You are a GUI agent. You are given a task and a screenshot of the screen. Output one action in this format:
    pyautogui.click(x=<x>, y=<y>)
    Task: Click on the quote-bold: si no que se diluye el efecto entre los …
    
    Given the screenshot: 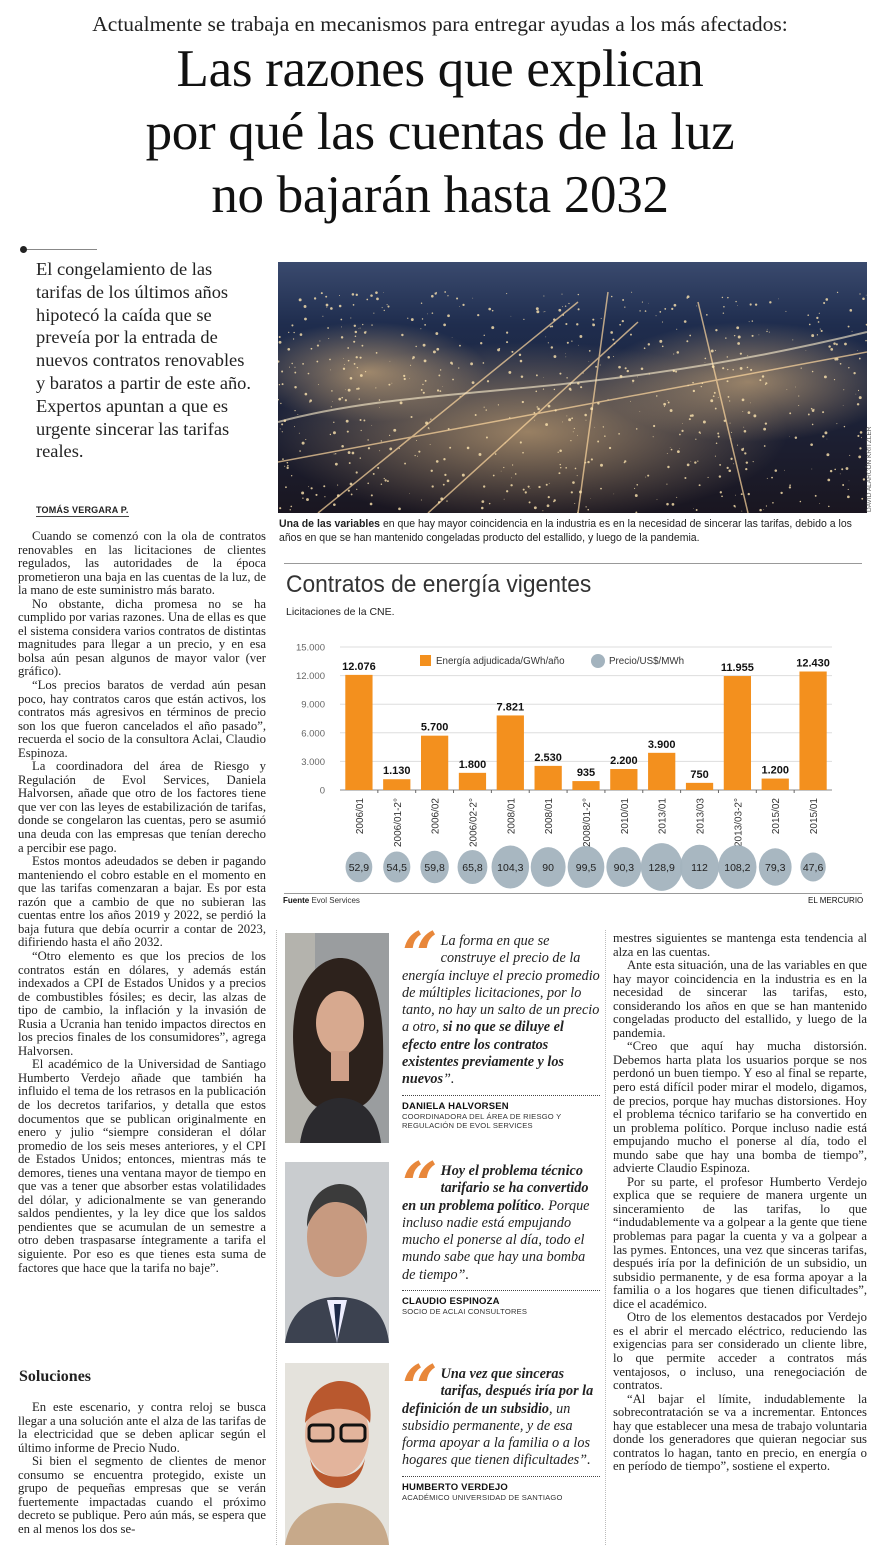 What is the action you would take?
    pyautogui.click(x=483, y=1053)
    